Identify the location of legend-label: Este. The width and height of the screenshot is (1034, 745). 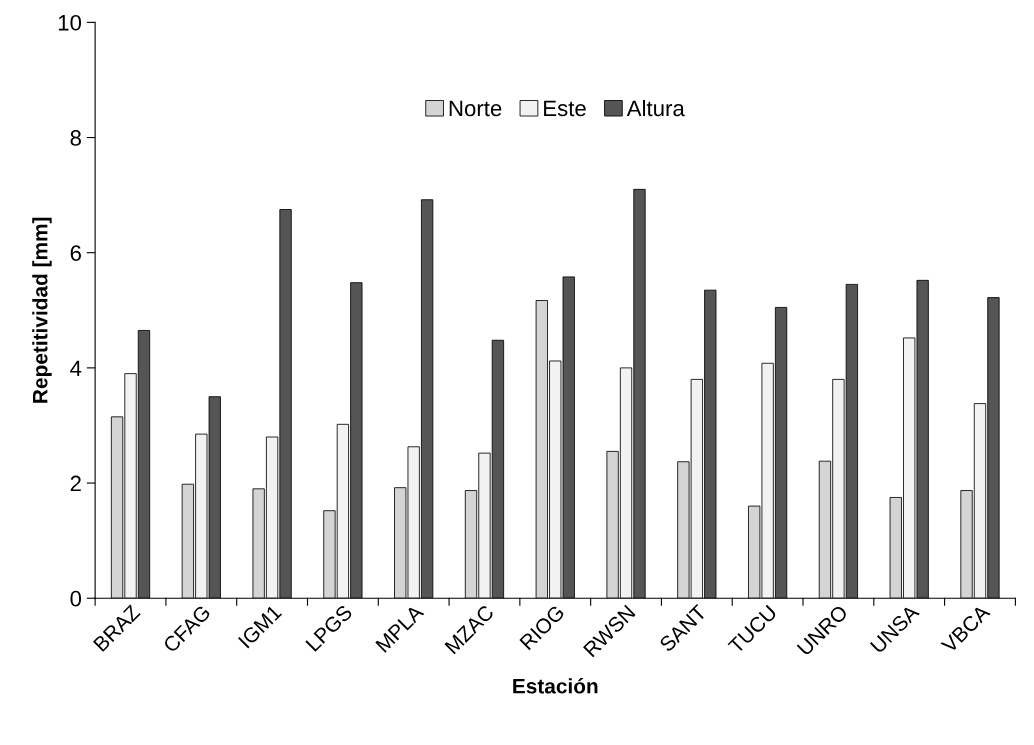
(565, 108).